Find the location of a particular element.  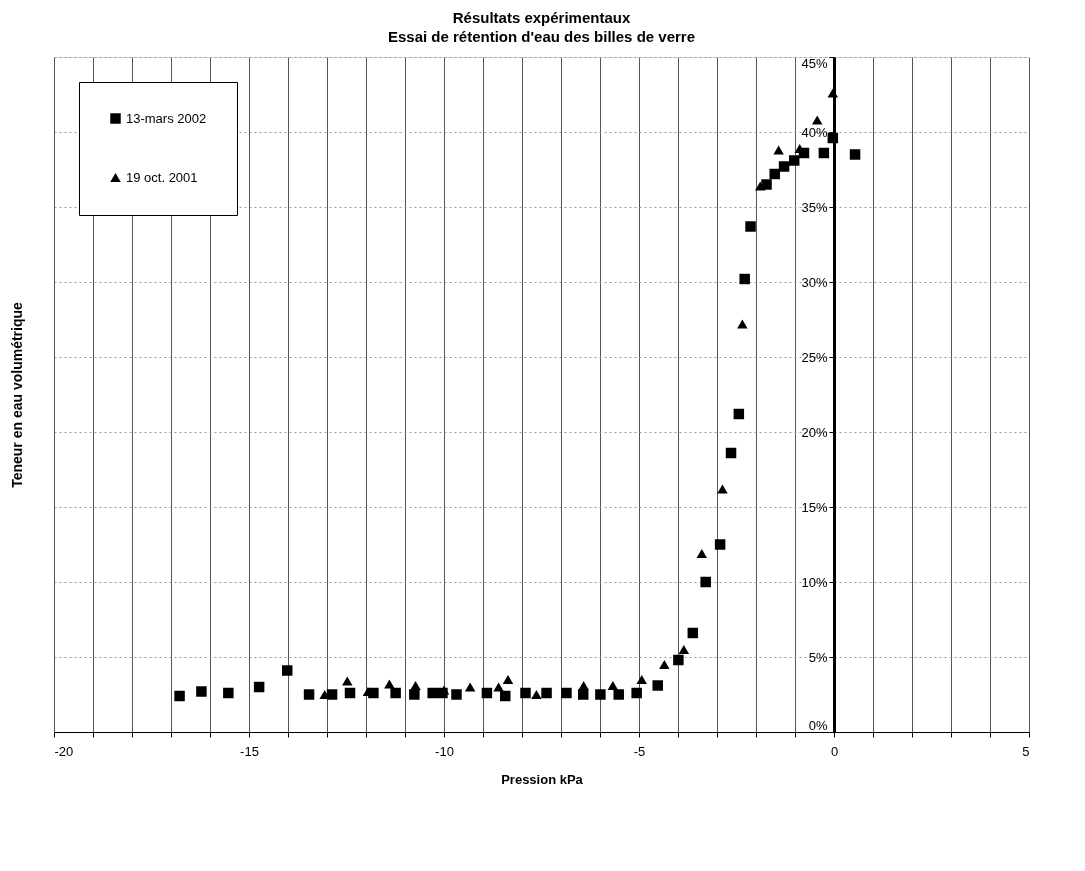

x-tick-label: 5 is located at coordinates (1026, 751).